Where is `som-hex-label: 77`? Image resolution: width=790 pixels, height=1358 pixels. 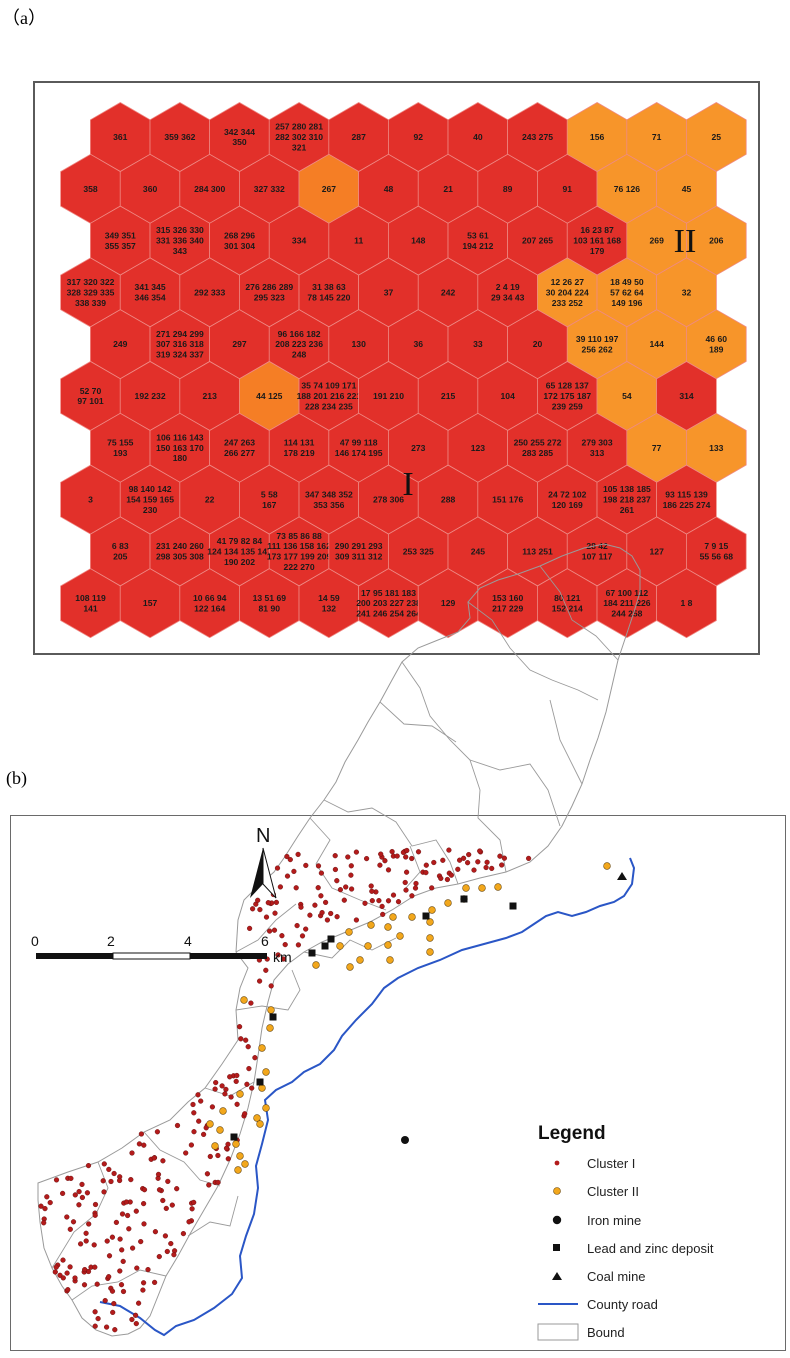
som-hex-label: 77 is located at coordinates (657, 448).